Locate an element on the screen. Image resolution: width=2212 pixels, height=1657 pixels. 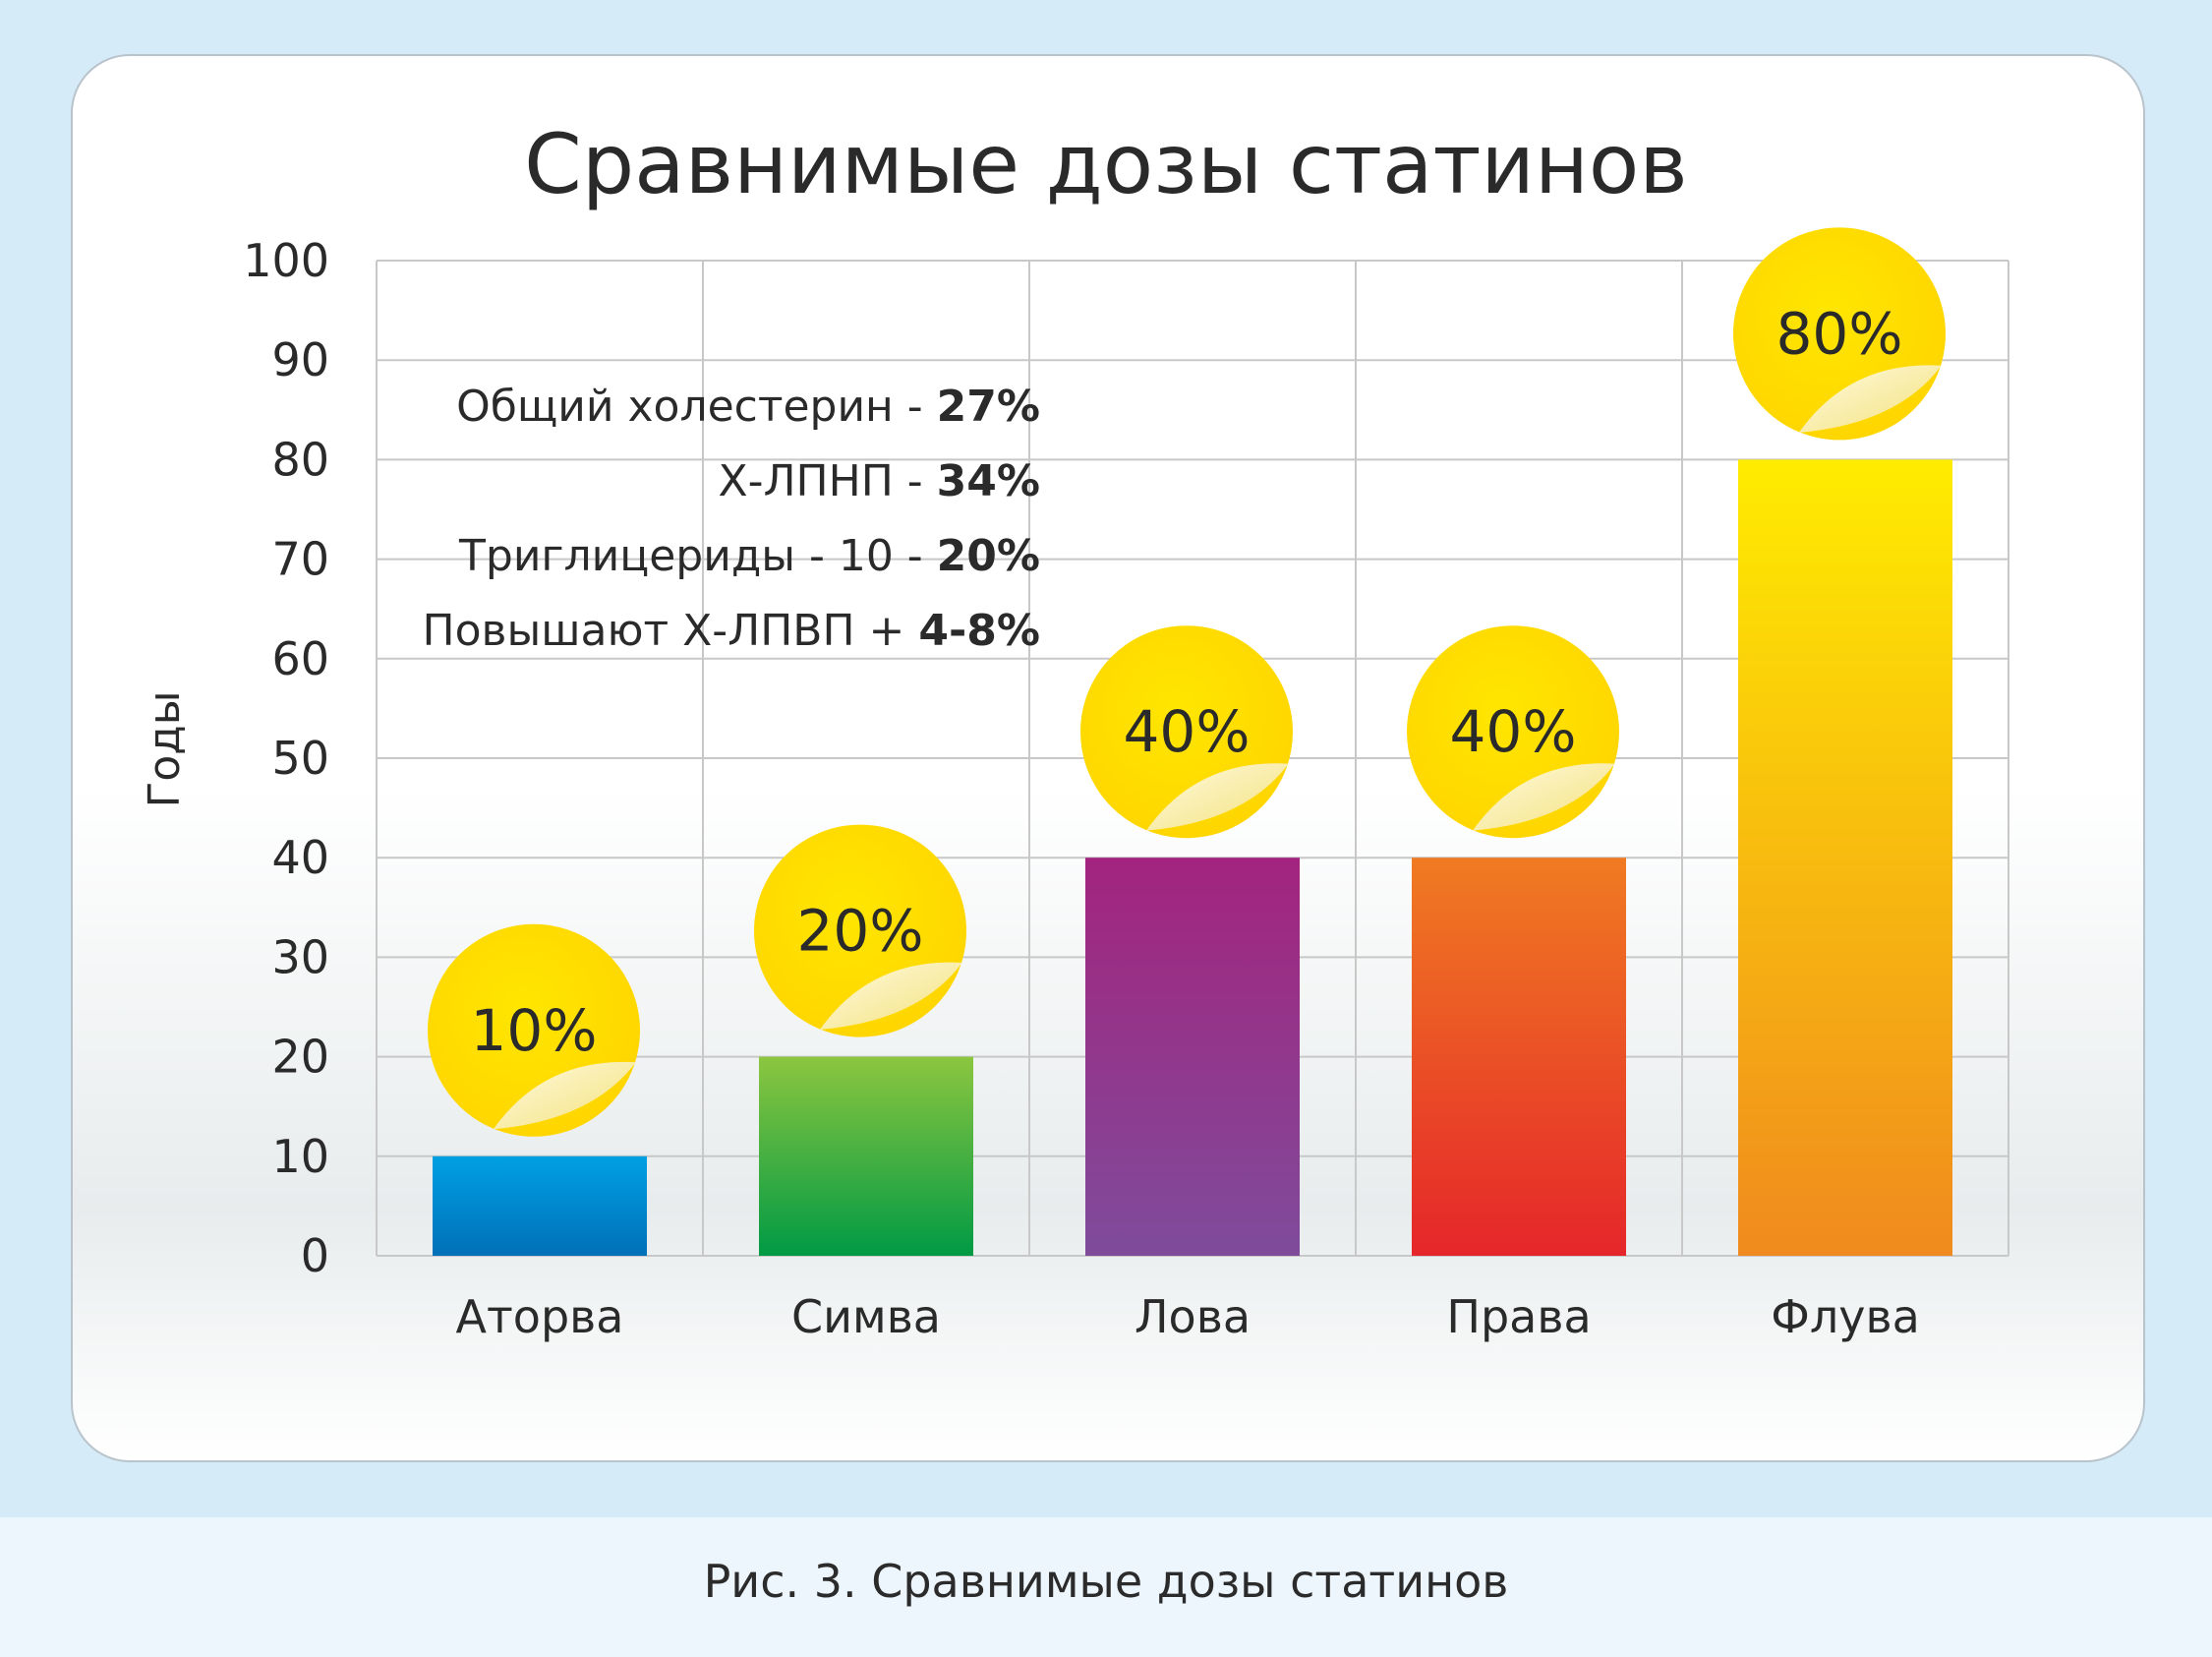
figure-caption: Рис. 3. Сравнимые дозы статинов is located at coordinates (1106, 1581).